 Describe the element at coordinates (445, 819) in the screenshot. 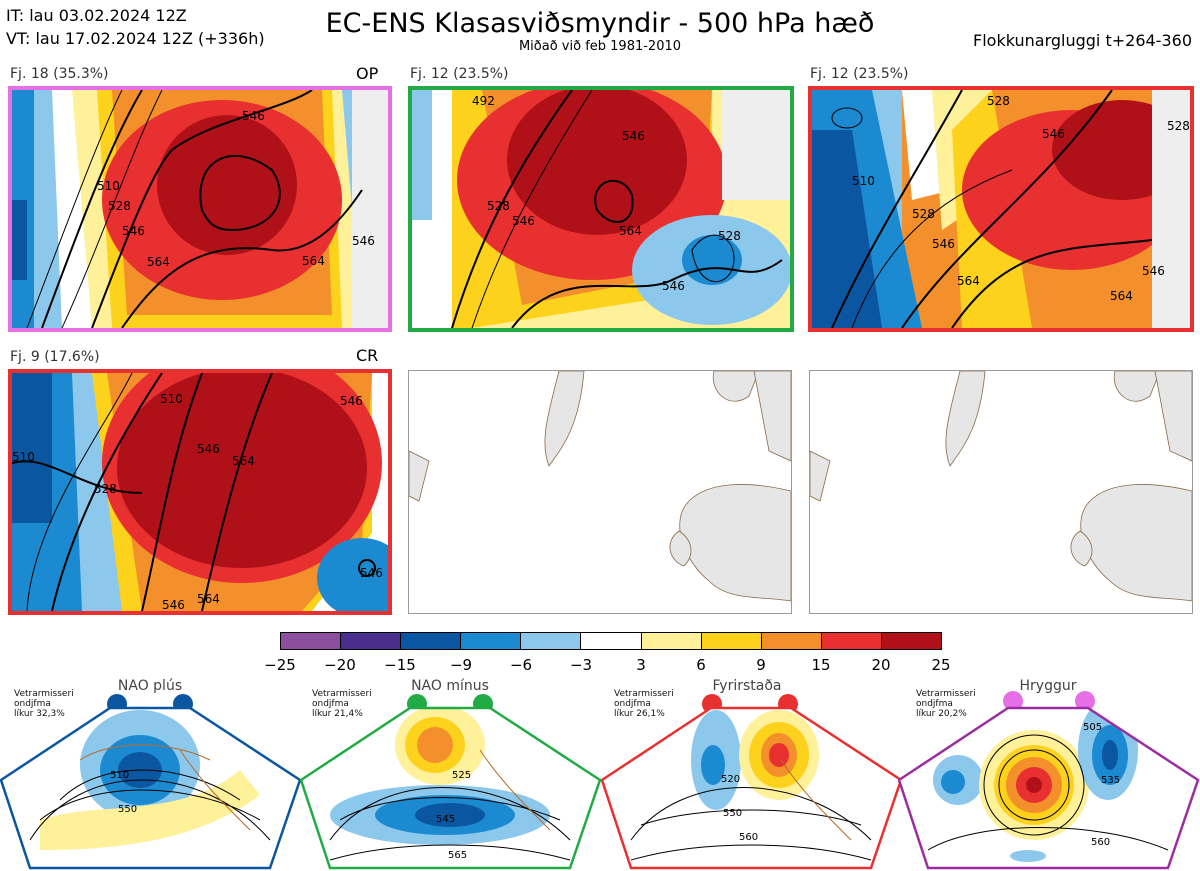

I see `regime-2-contour-label: 545` at that location.